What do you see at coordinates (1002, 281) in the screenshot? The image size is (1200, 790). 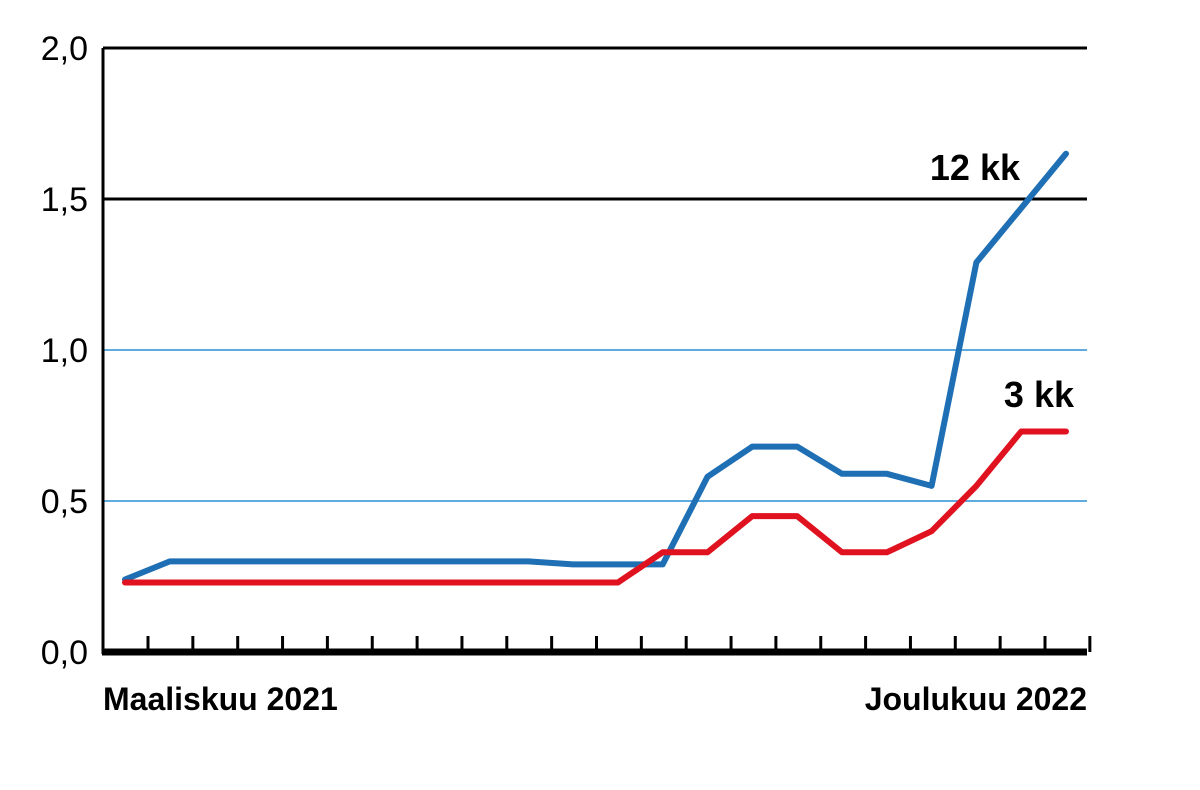 I see `series-labels: 12 kk 3 kk` at bounding box center [1002, 281].